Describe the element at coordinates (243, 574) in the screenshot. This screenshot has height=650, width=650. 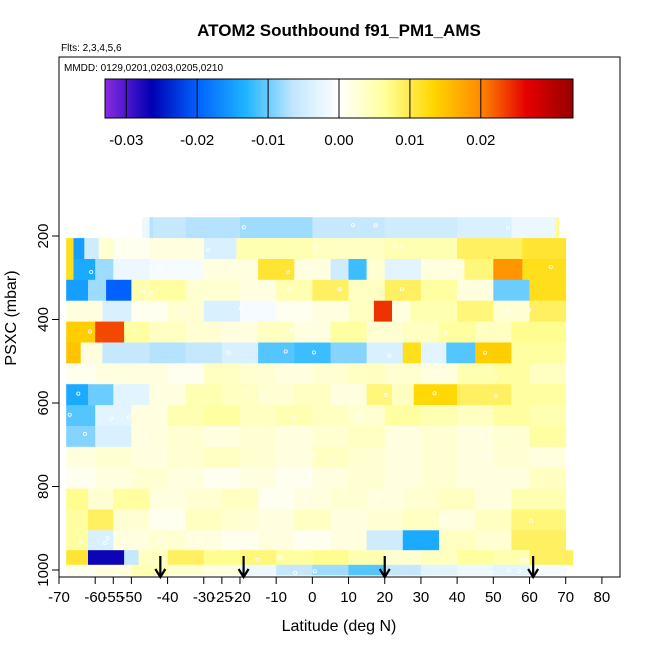
I see `flight-arrow-head` at that location.